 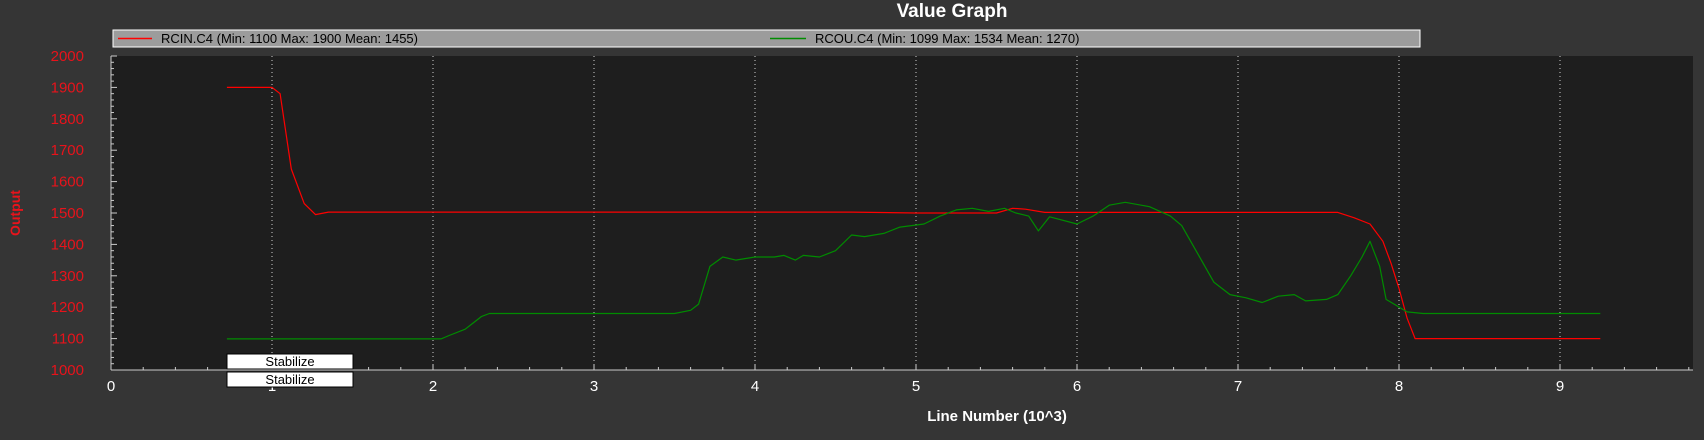 What do you see at coordinates (67, 244) in the screenshot?
I see `y-tick-label: 1400` at bounding box center [67, 244].